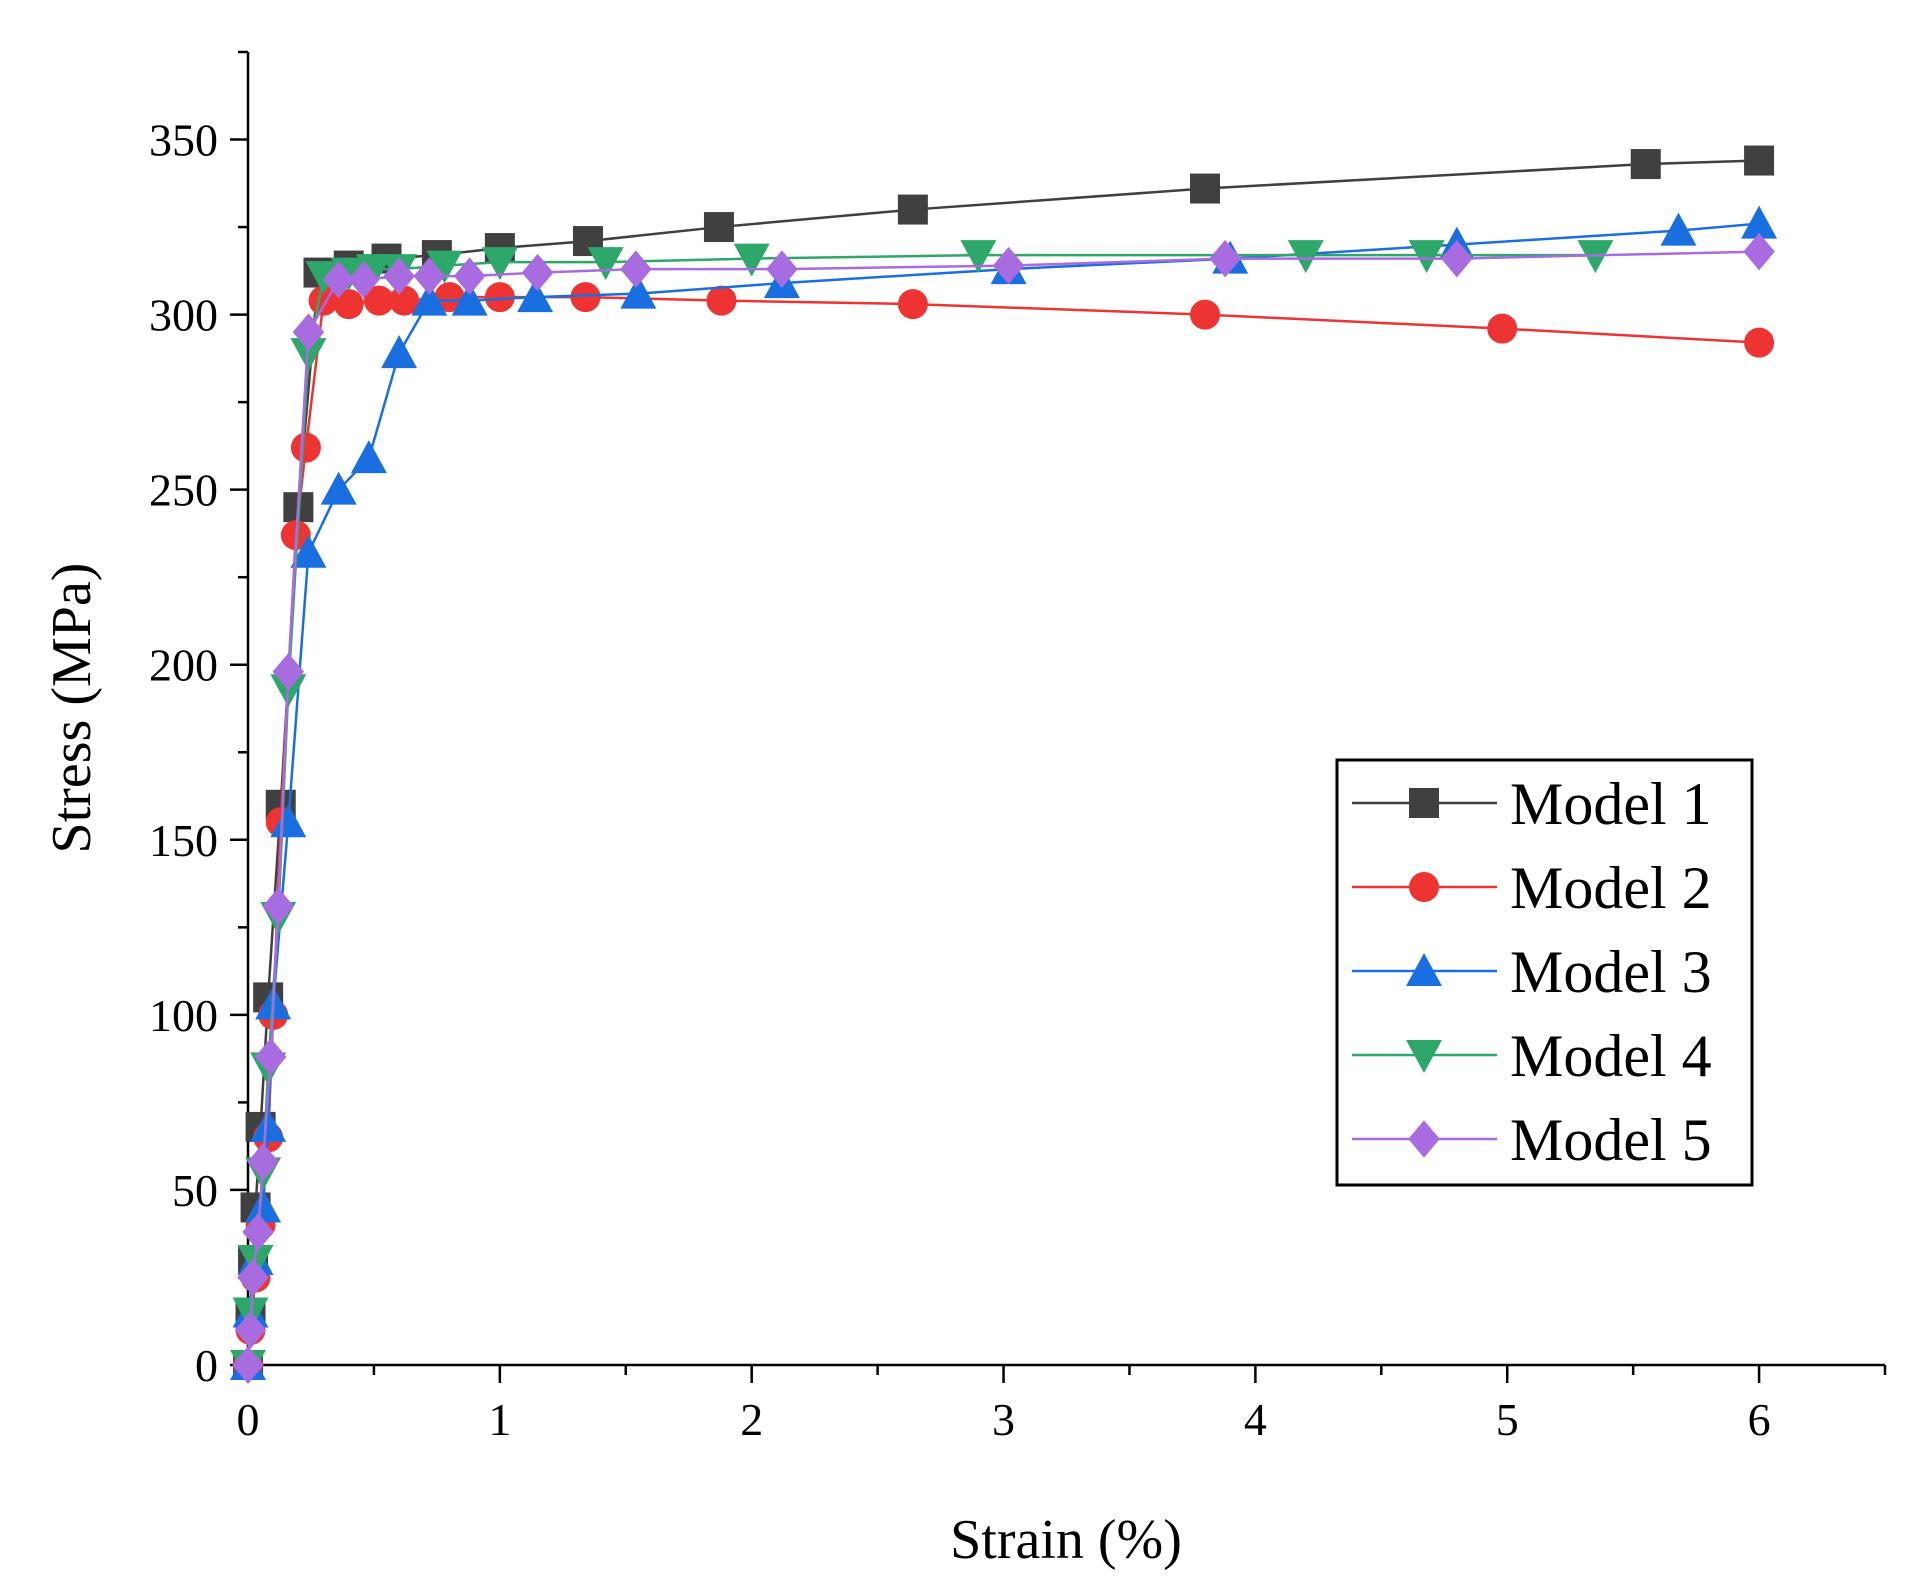  Describe the element at coordinates (1611, 888) in the screenshot. I see `legend-label: Model 2` at that location.